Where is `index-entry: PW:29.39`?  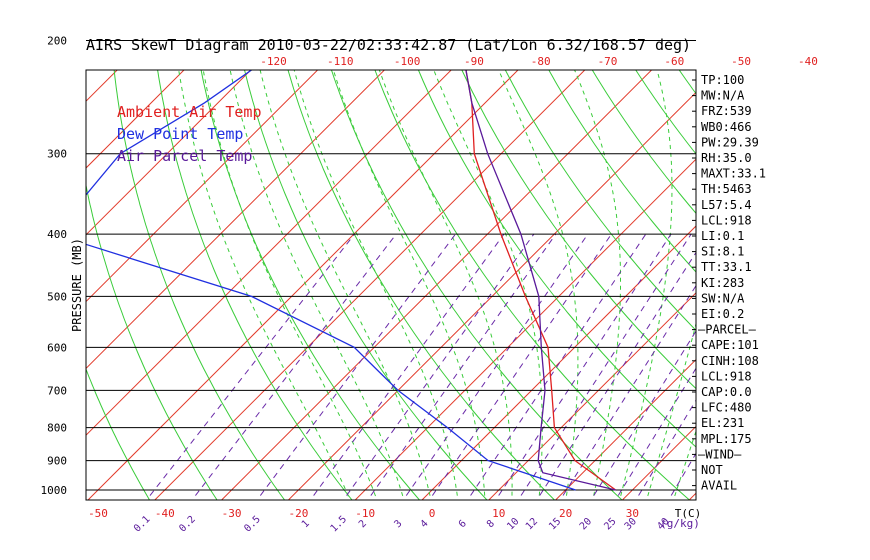
index-entry: PW:29.39 is located at coordinates (730, 142).